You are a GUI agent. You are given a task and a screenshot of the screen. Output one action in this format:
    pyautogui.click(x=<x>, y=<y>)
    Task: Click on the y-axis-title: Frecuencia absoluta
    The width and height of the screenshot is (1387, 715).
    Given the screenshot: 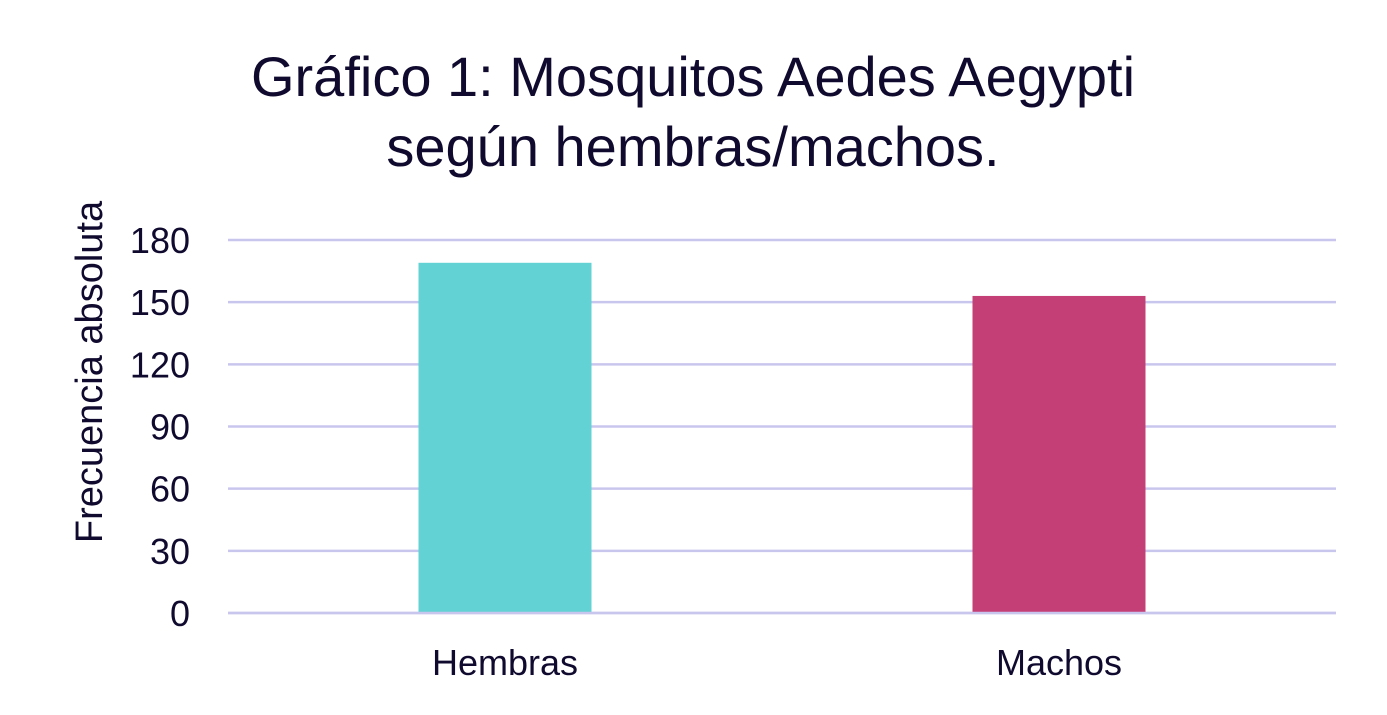 What is the action you would take?
    pyautogui.click(x=90, y=371)
    